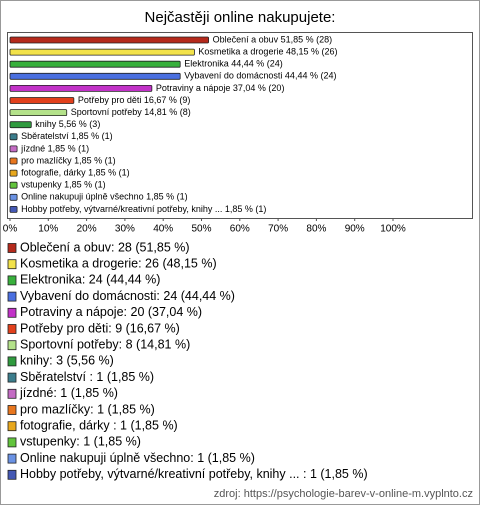 This screenshot has width=480, height=505. Describe the element at coordinates (63, 185) in the screenshot. I see `data-label: vstupenky 1,85 % (1)` at that location.